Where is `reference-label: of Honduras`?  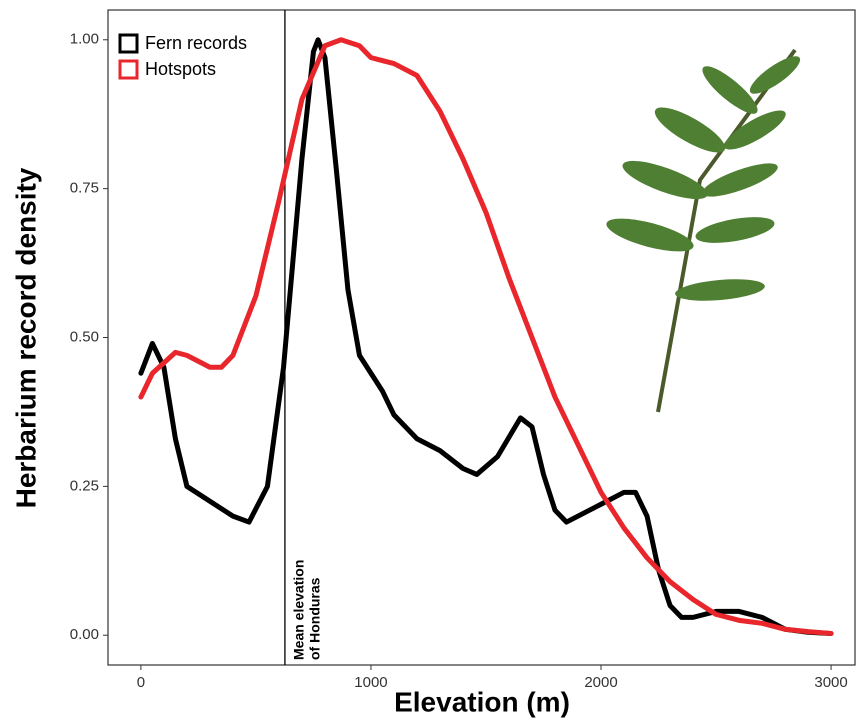
reference-label: of Honduras is located at coordinates (315, 618).